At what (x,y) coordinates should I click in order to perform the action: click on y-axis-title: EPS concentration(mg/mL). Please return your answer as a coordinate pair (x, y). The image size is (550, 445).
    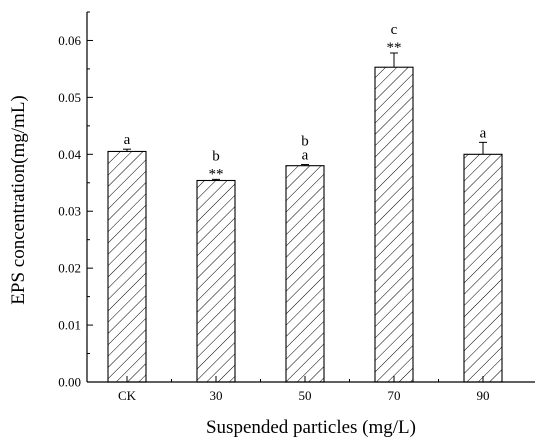
    Looking at the image, I should click on (18, 199).